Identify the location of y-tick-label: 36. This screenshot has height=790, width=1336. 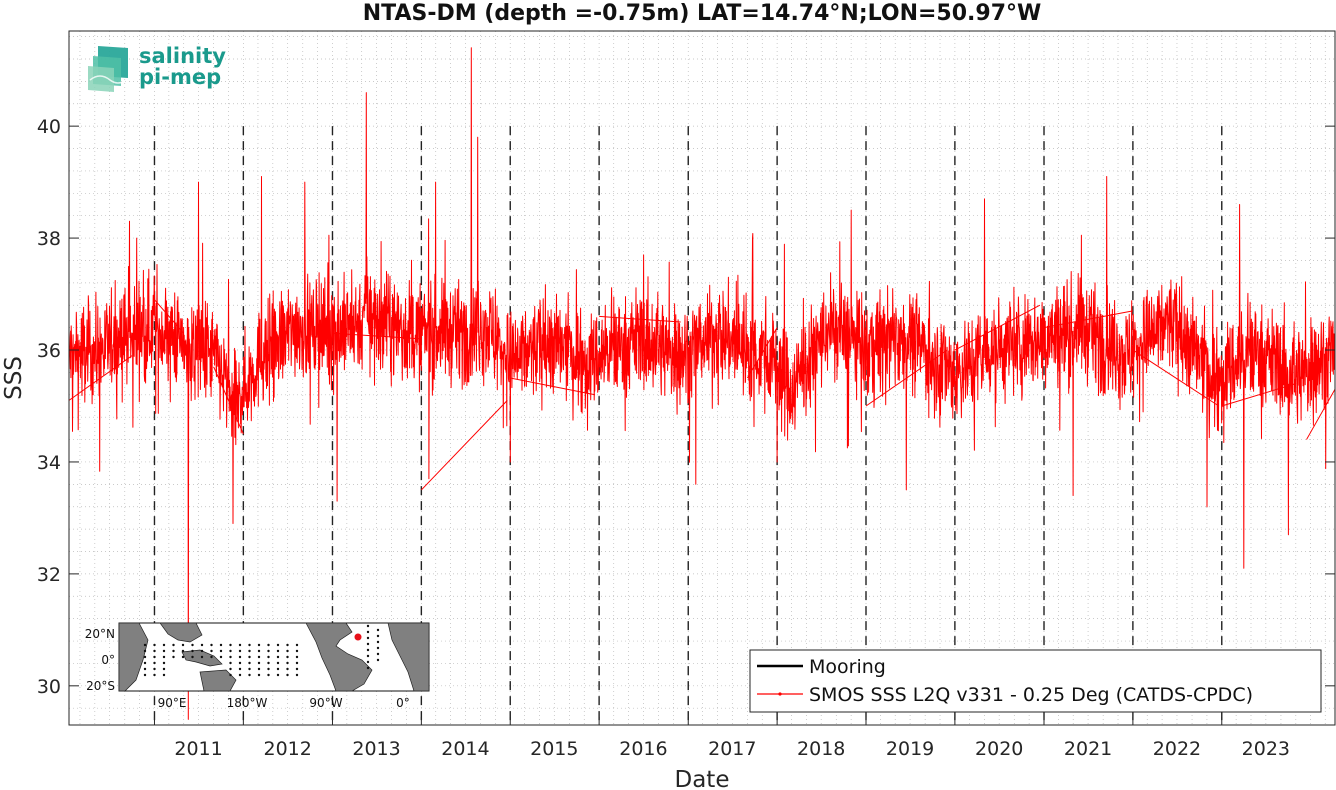
(49, 351).